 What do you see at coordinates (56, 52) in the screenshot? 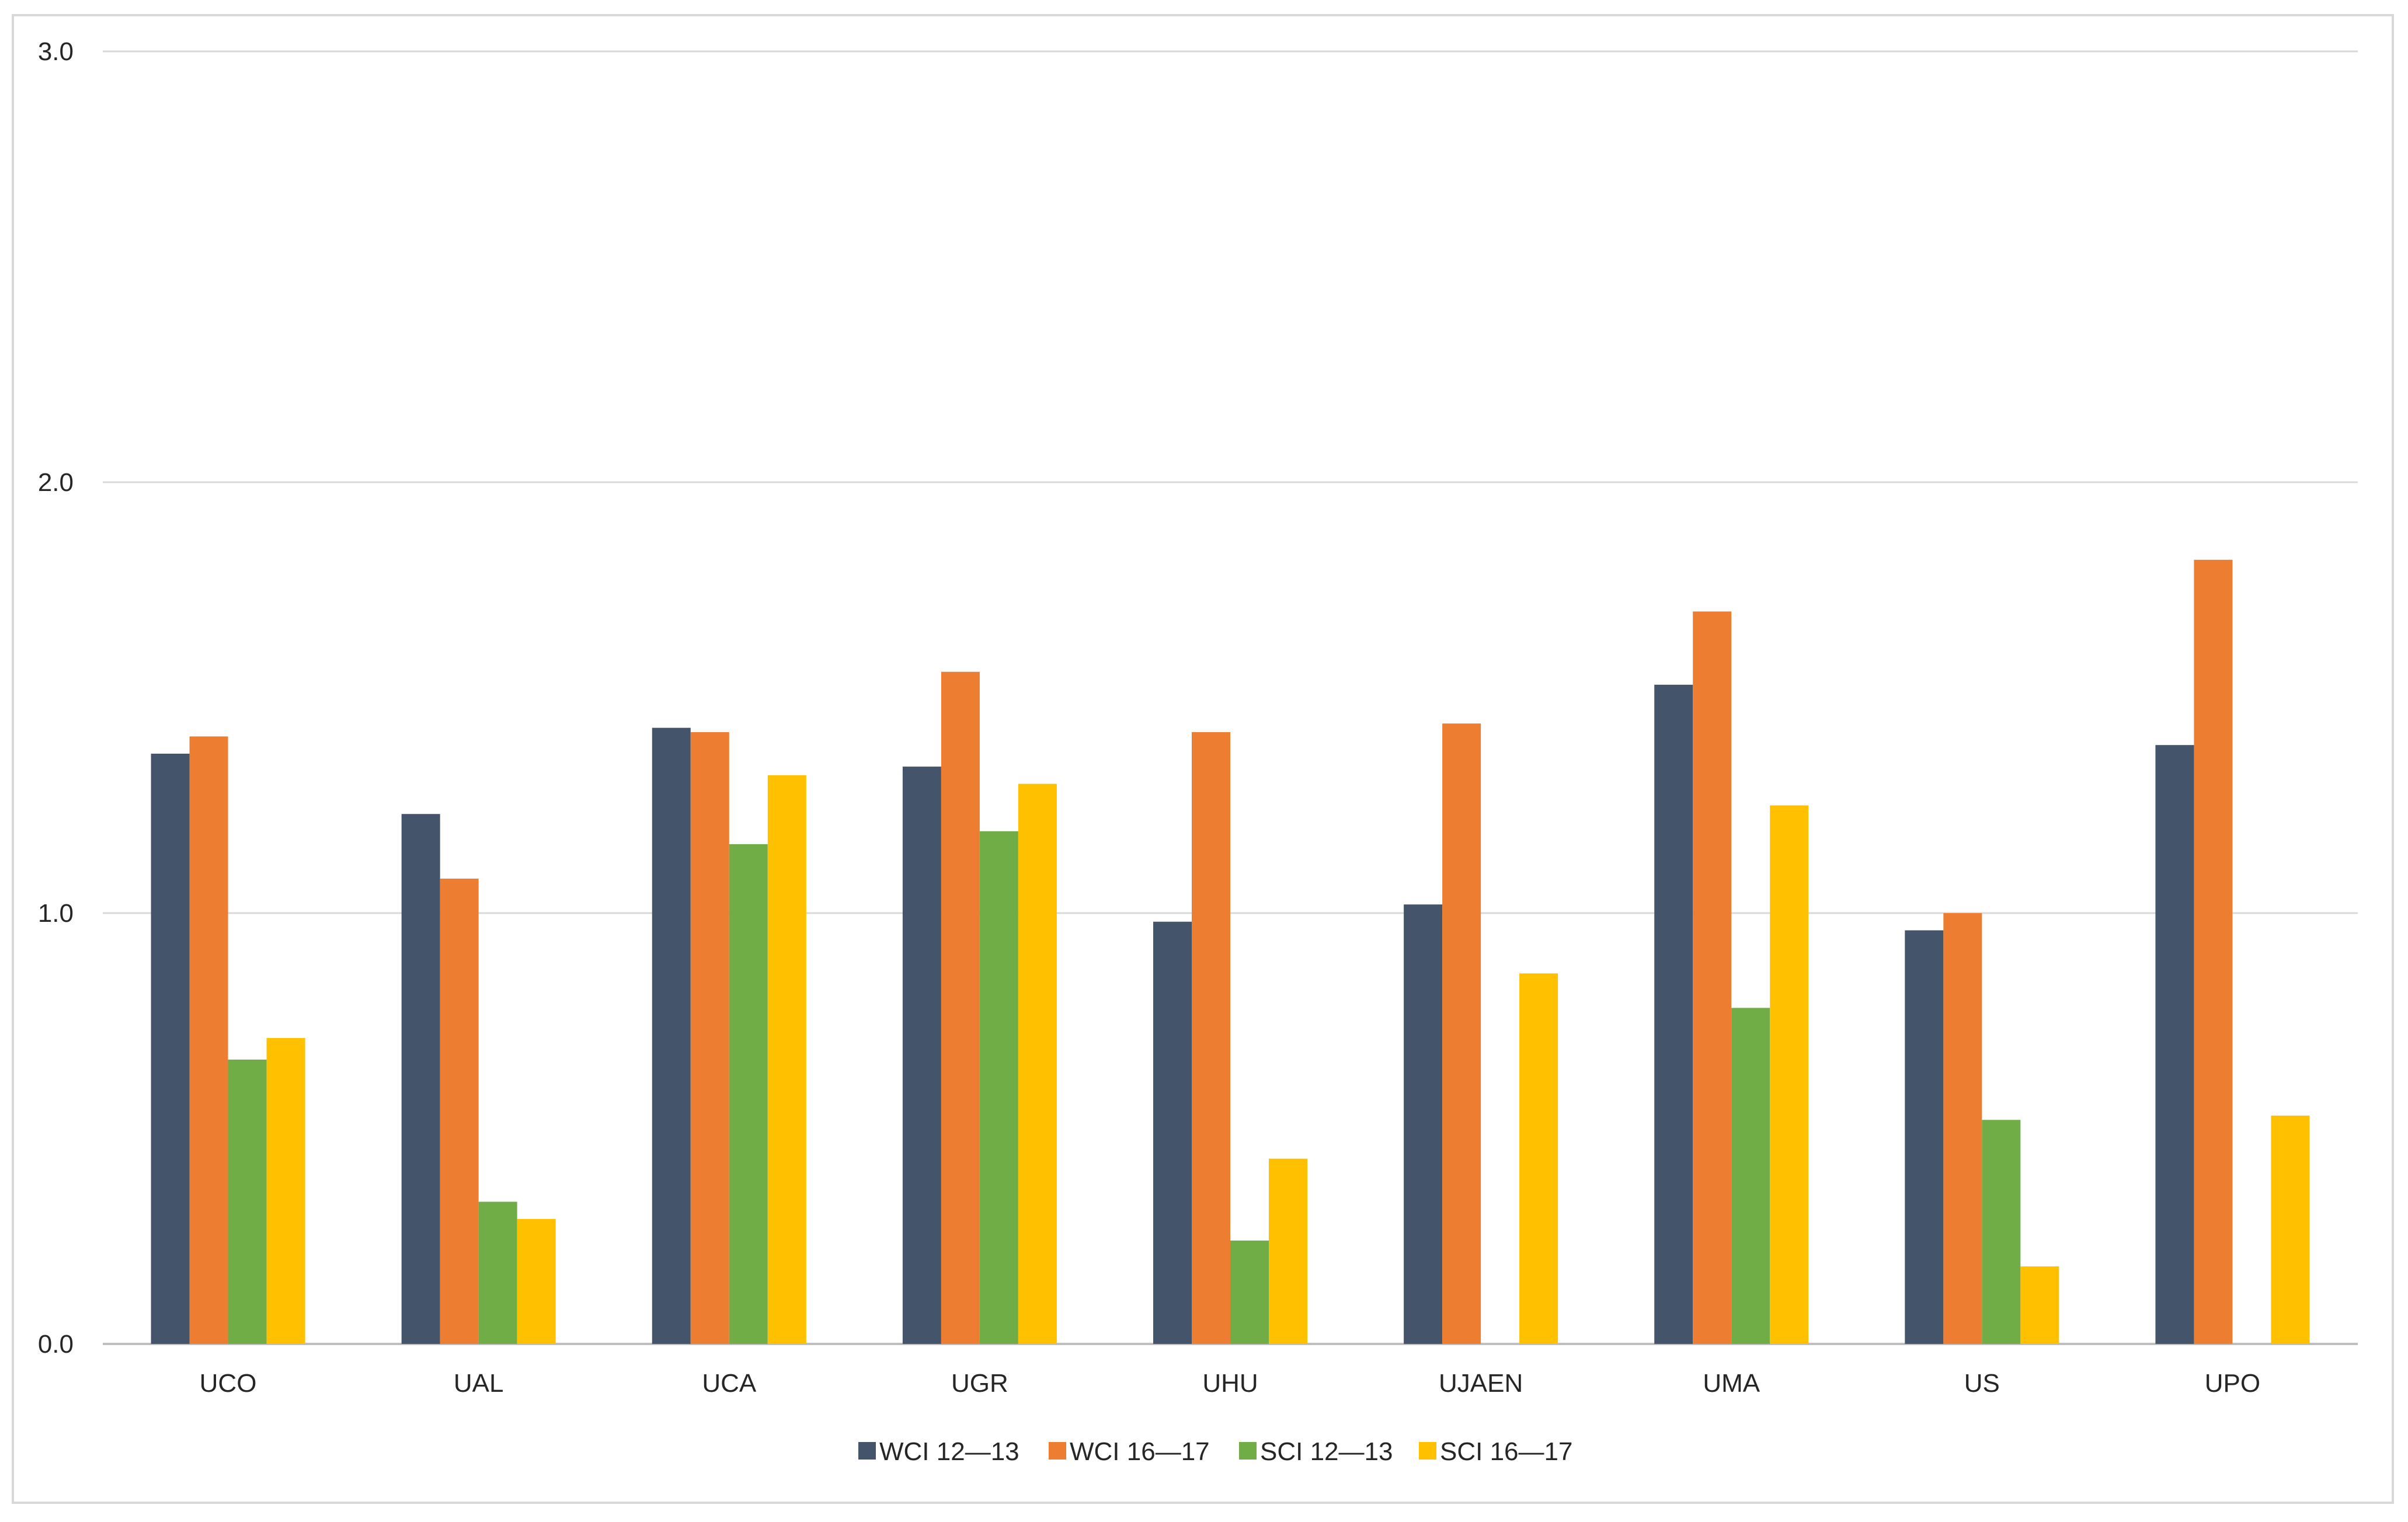
I see `y-tick-label: 3.0` at bounding box center [56, 52].